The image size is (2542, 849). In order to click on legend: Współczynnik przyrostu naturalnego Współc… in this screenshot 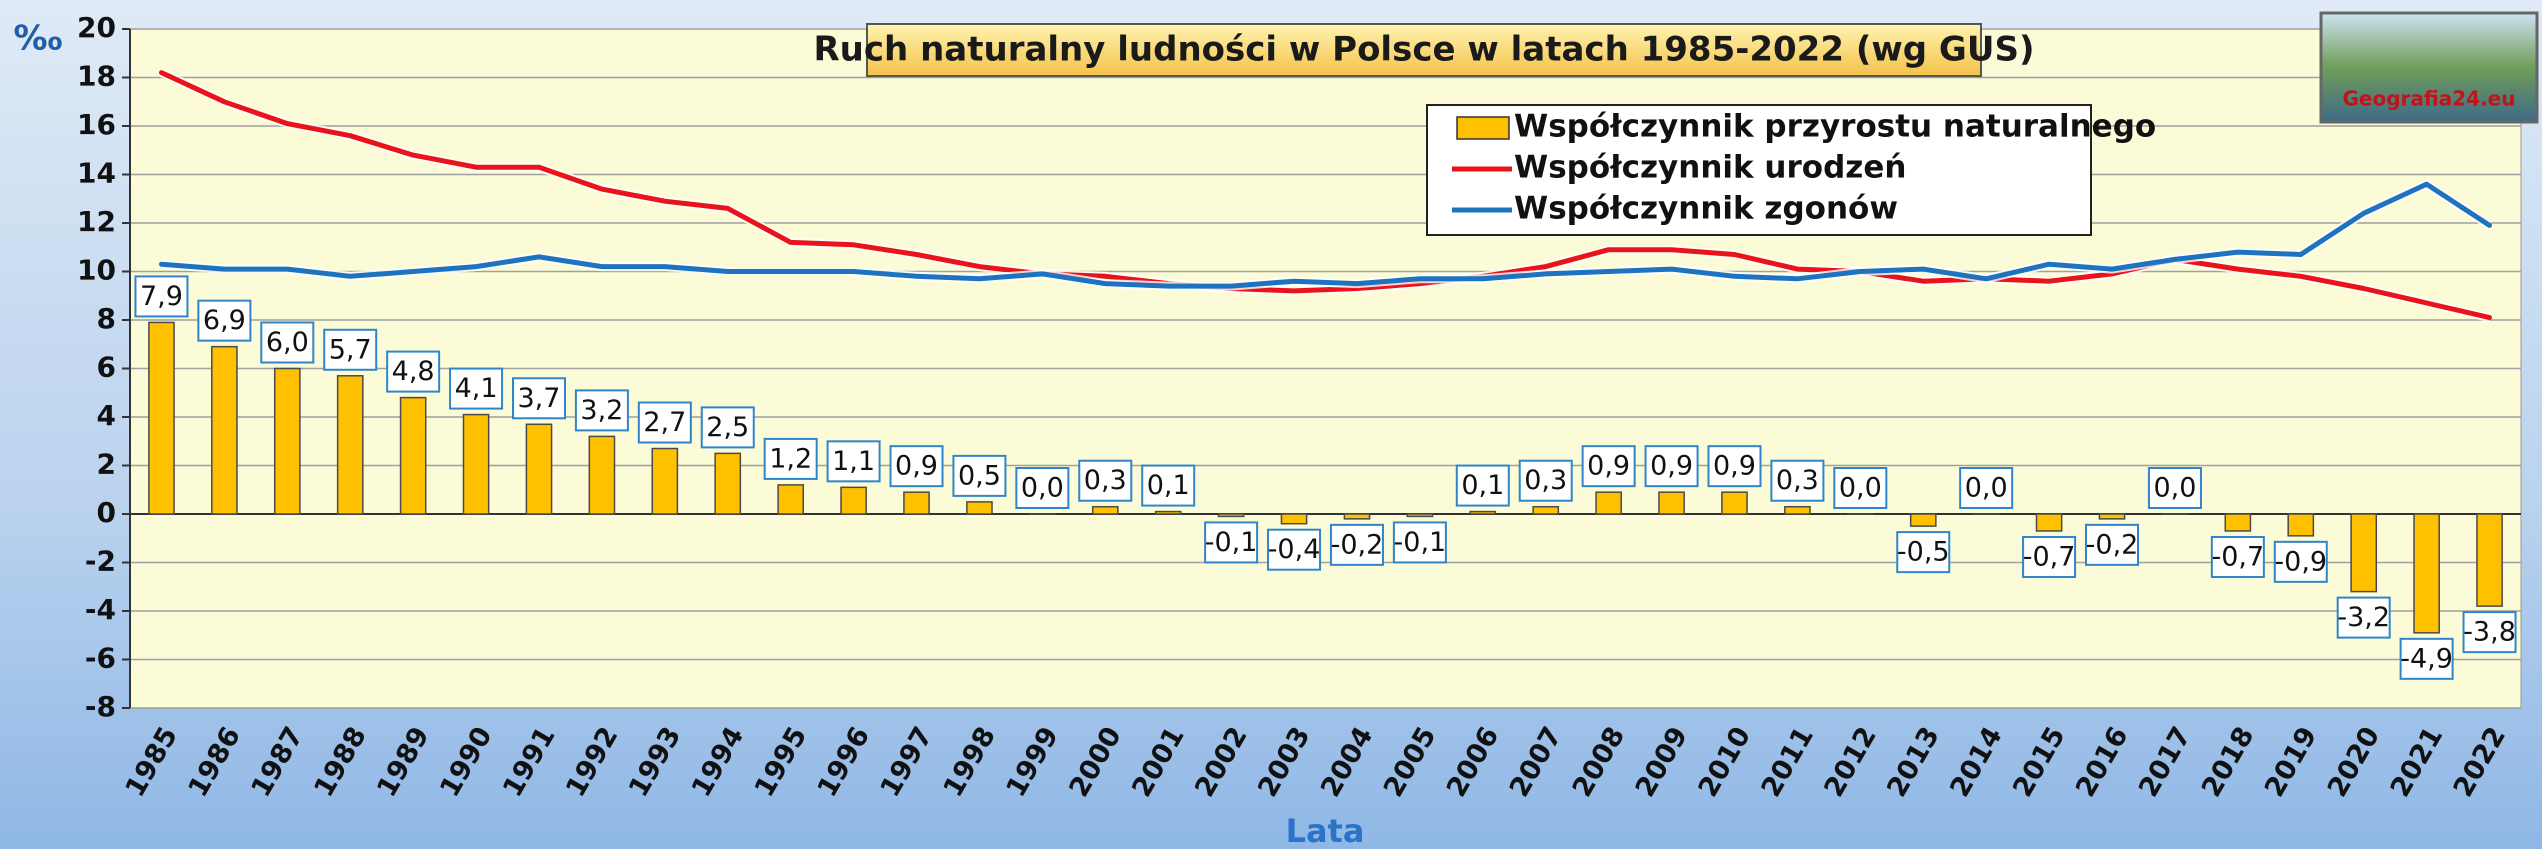, I will do `click(1791, 170)`.